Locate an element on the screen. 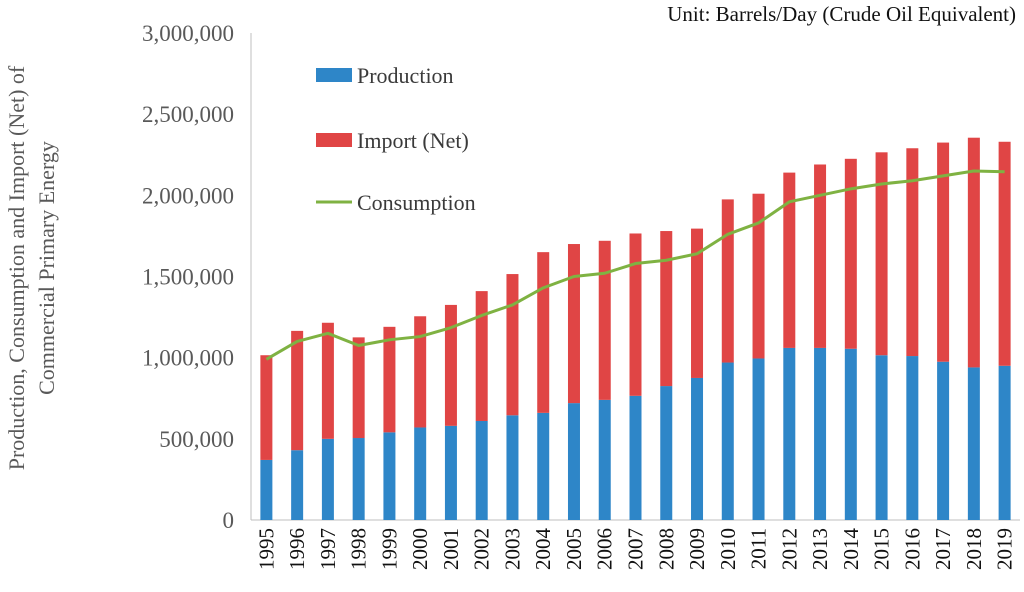 The image size is (1024, 592). x-tick-label: 1996 is located at coordinates (297, 549).